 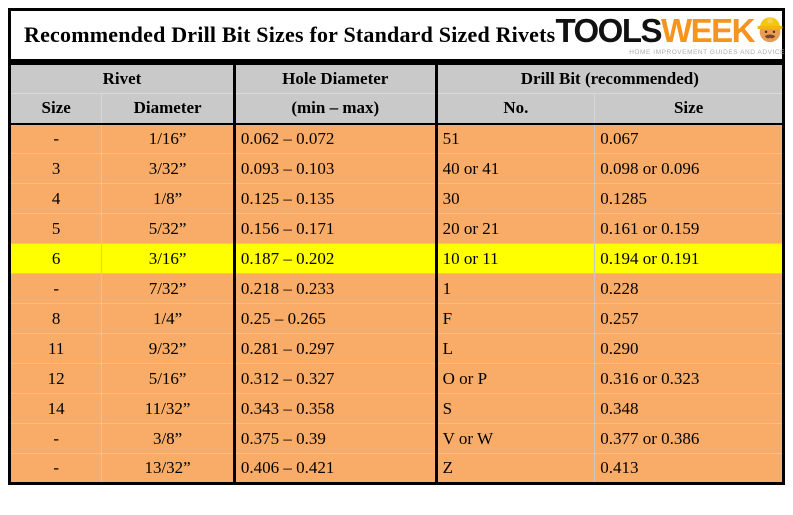 What do you see at coordinates (55, 318) in the screenshot?
I see `cell-rivet-size: 8` at bounding box center [55, 318].